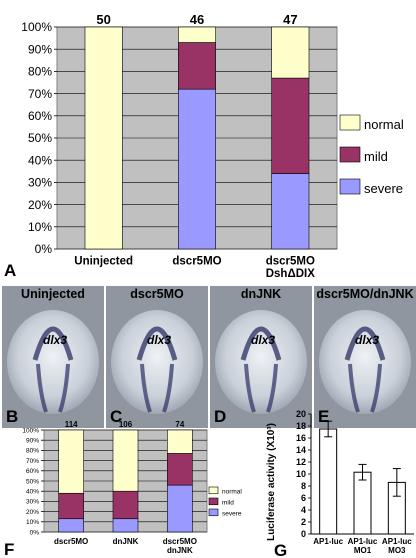 This screenshot has height=558, width=416. Describe the element at coordinates (301, 414) in the screenshot. I see `g-y-tick-label: 20` at that location.